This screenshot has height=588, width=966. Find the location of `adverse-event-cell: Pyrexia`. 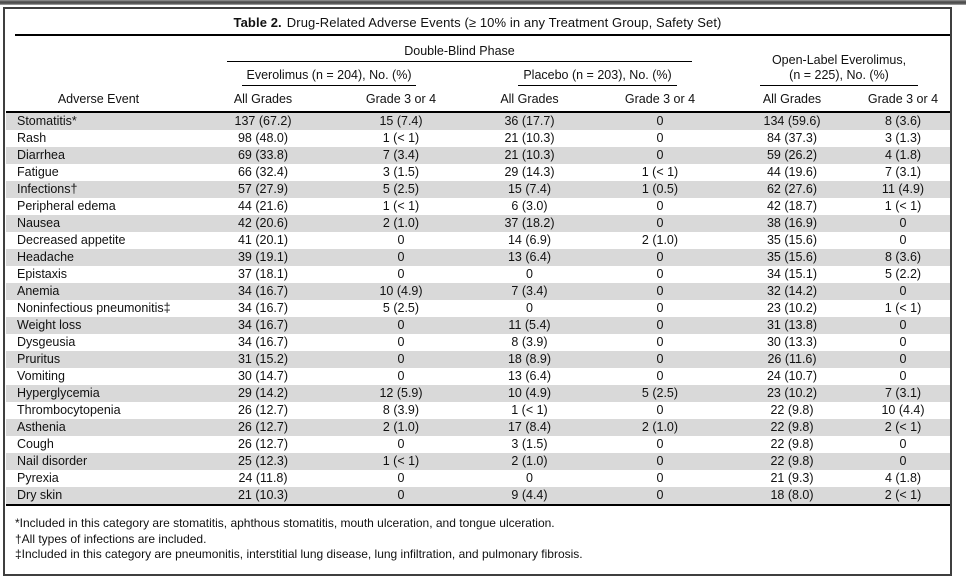

adverse-event-cell: Pyrexia is located at coordinates (38, 478).